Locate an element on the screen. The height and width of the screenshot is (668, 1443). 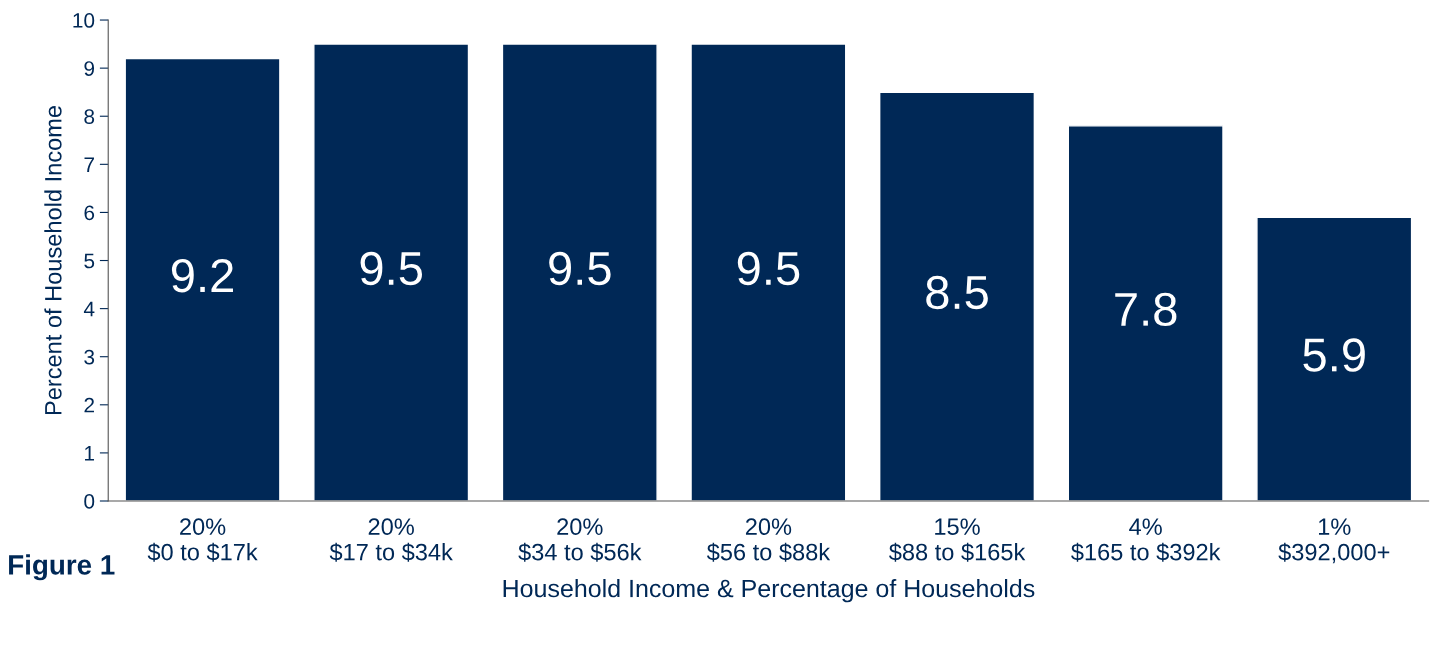
data-label: 9.2 is located at coordinates (202, 276).